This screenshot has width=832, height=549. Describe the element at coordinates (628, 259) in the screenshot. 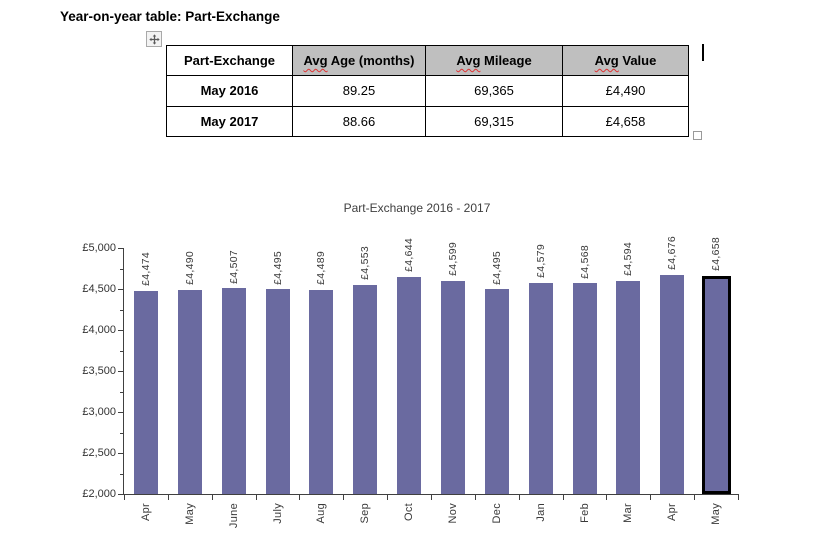

I see `bar-value-label: £4,594` at that location.